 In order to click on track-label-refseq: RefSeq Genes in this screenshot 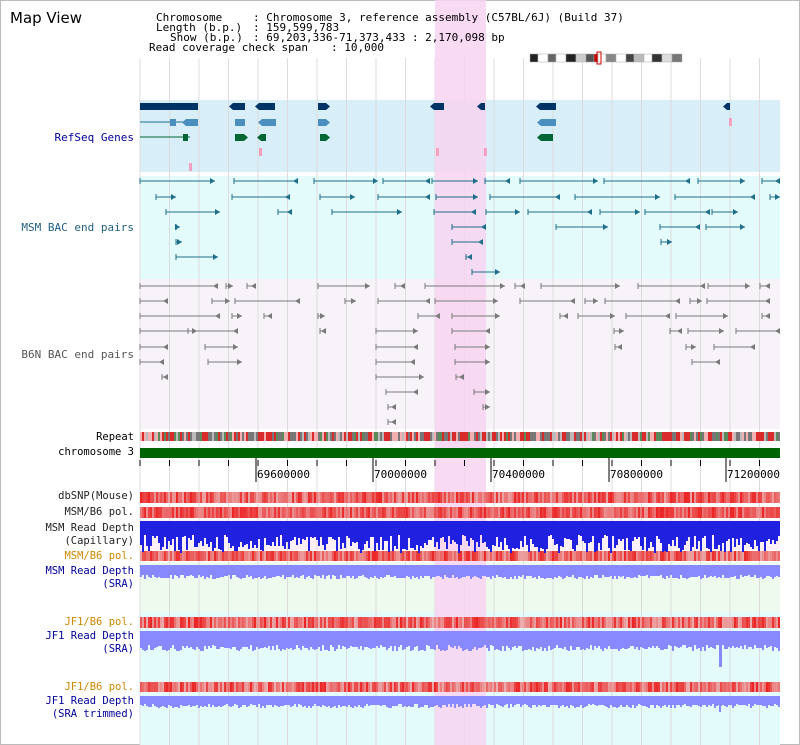, I will do `click(94, 137)`.